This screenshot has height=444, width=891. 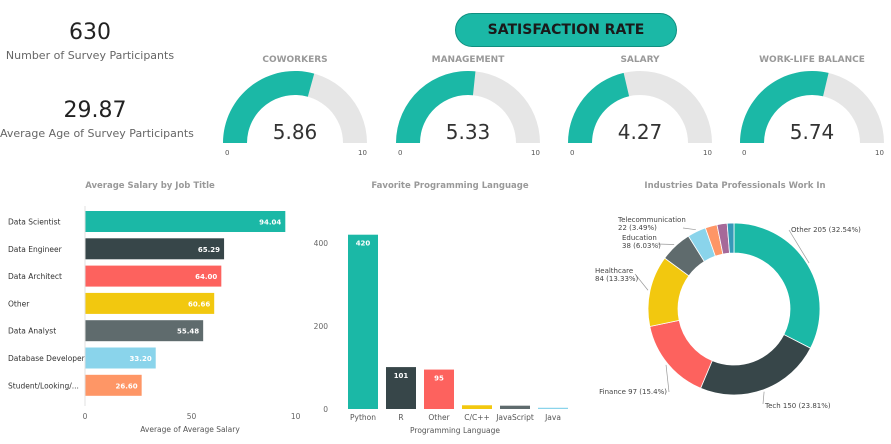 I want to click on bar-category-label: Data Scientist, so click(x=34, y=222).